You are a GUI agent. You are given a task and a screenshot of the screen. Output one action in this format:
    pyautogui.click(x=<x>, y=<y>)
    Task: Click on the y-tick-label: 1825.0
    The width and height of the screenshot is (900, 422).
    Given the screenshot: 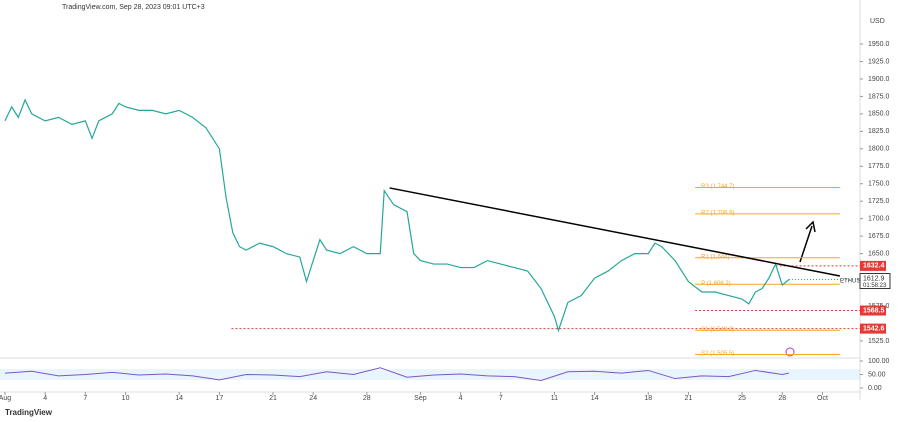 What is the action you would take?
    pyautogui.click(x=879, y=131)
    